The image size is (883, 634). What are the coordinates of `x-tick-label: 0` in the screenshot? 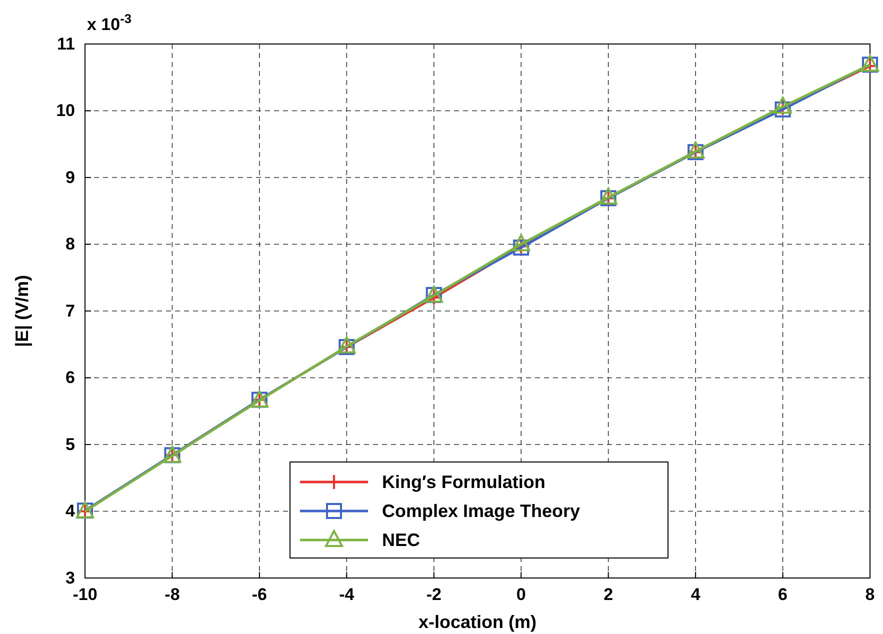 It's located at (521, 594).